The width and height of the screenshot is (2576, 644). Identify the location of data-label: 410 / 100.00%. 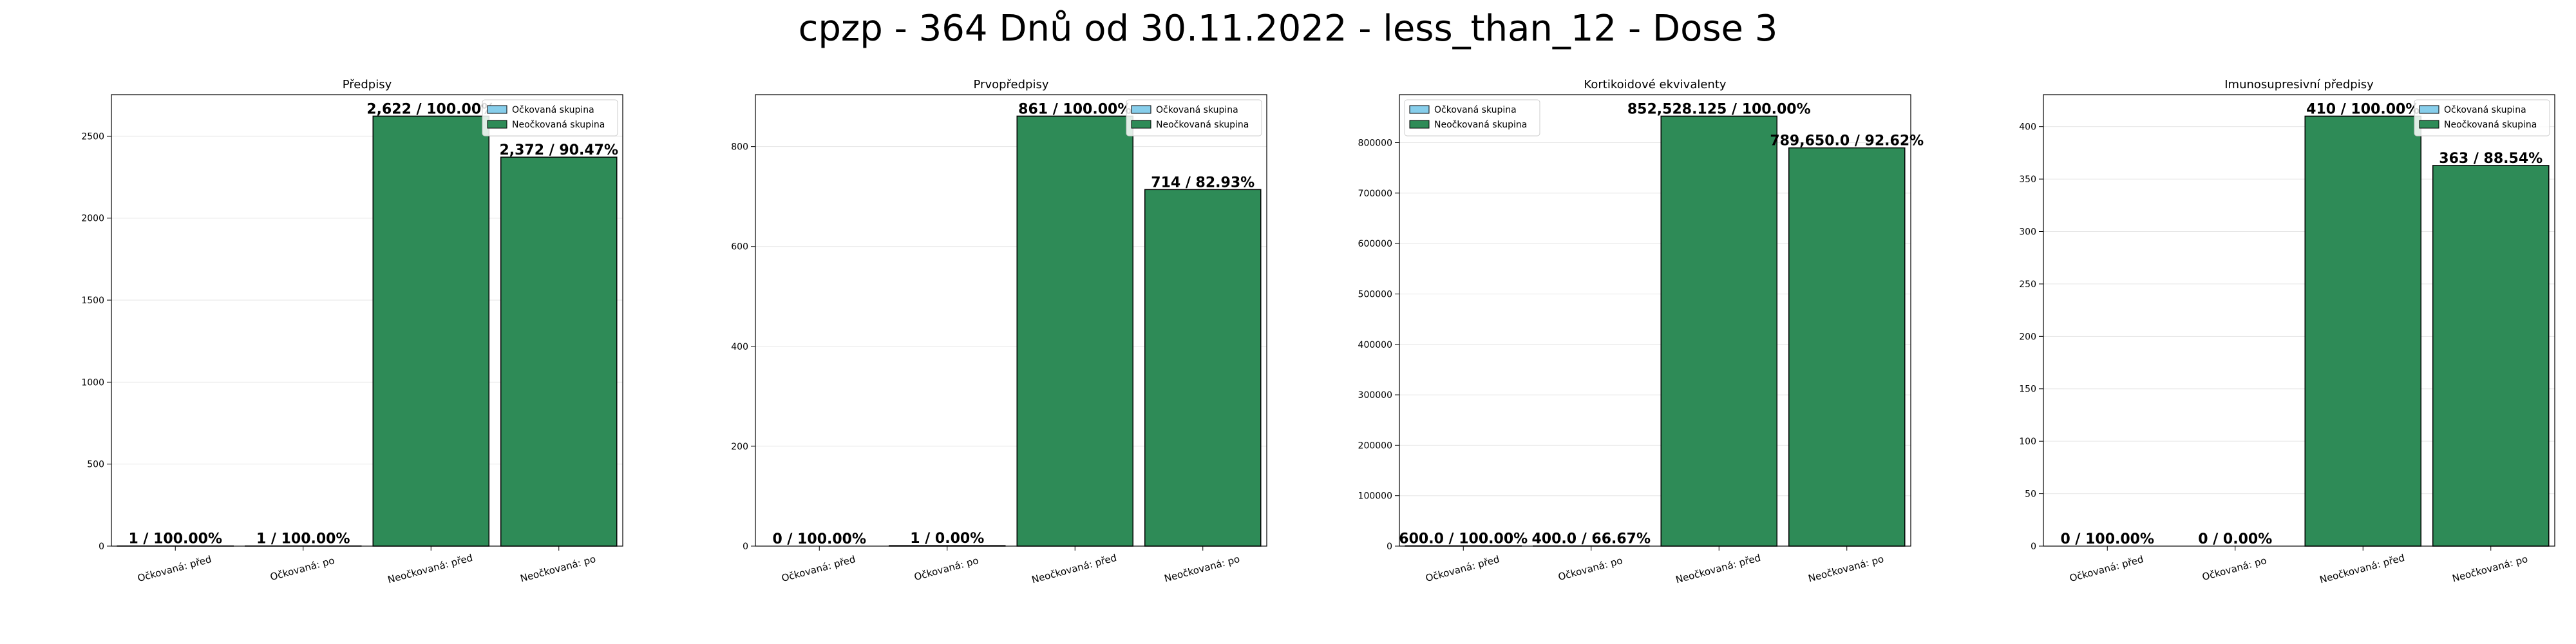
(2363, 109).